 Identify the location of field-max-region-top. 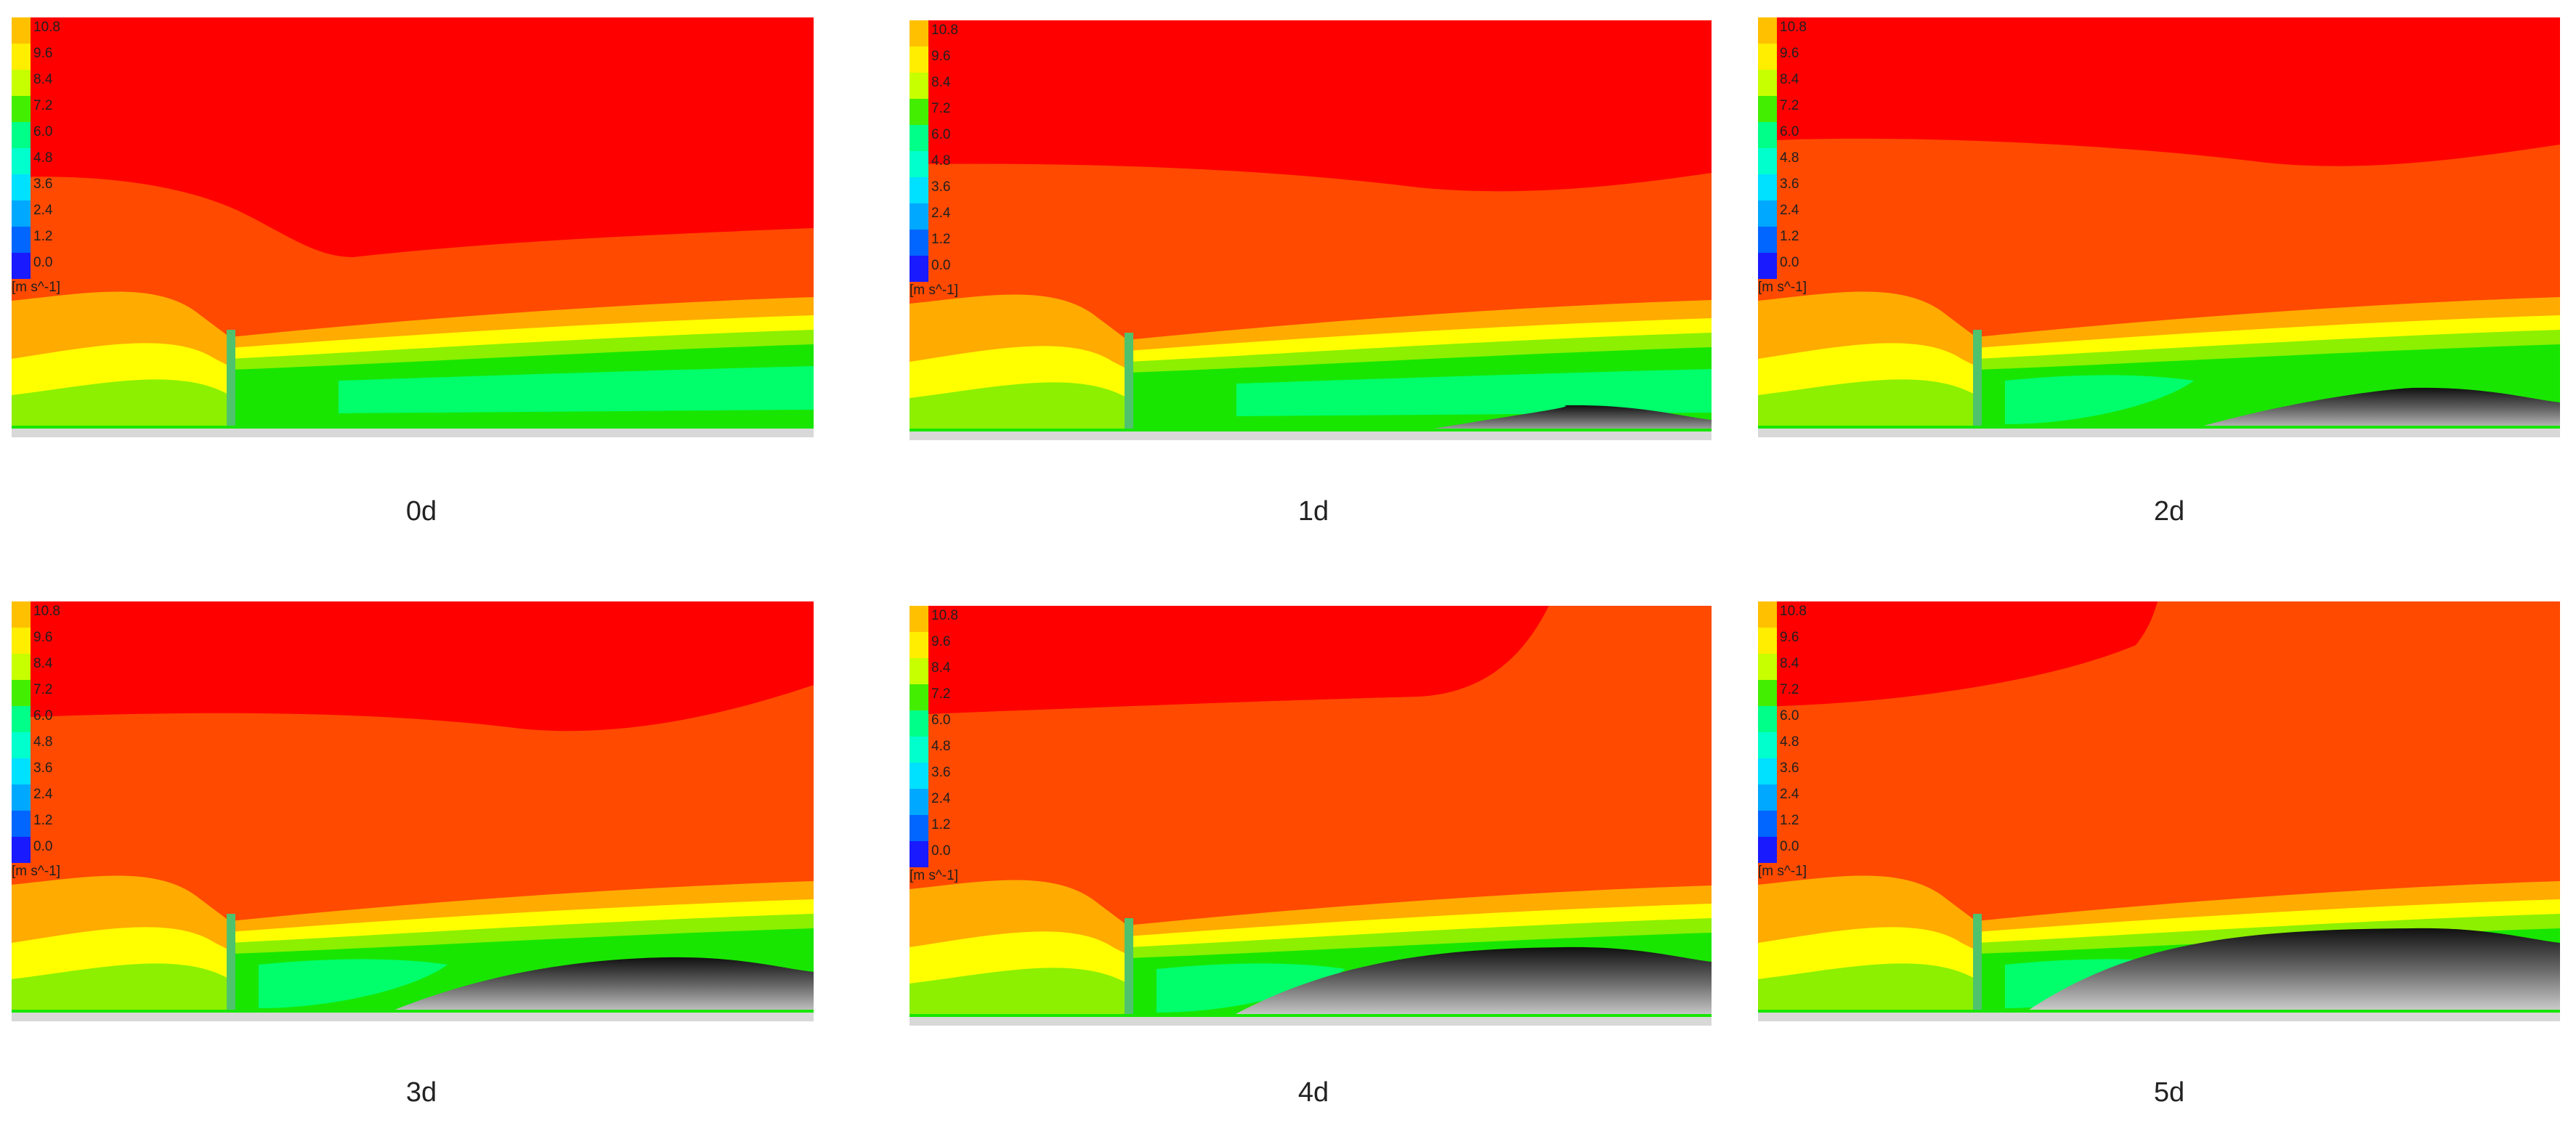
(1958, 654).